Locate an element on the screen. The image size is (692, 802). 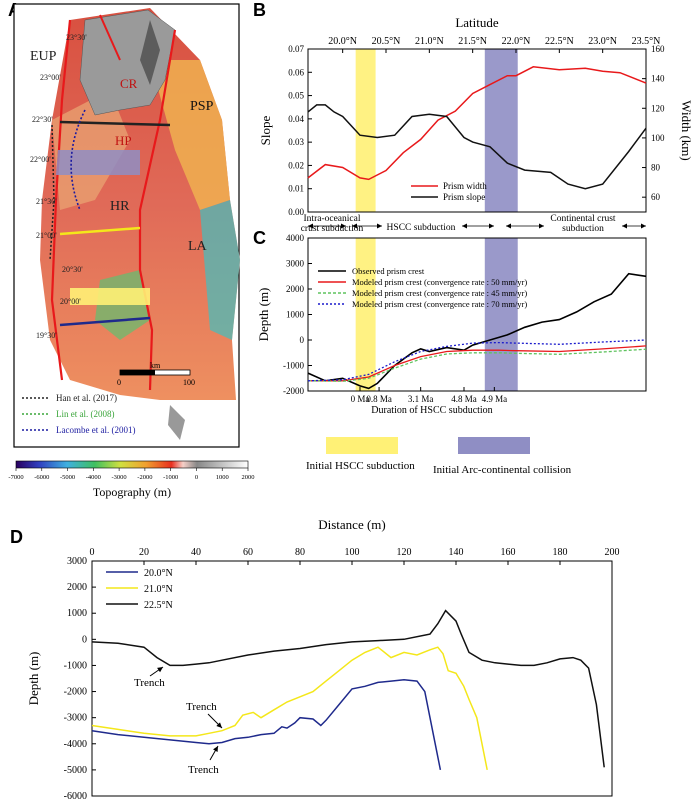
chart-d-y-tick-label: 1000 is located at coordinates (77, 613).